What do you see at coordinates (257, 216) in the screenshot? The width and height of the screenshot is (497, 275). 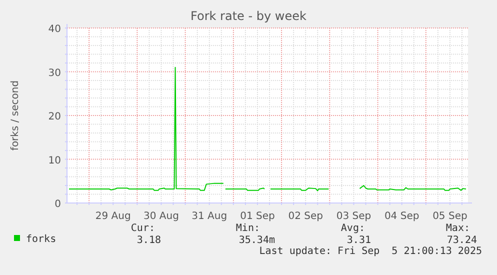 I see `x-tick-label: 01 Sep` at bounding box center [257, 216].